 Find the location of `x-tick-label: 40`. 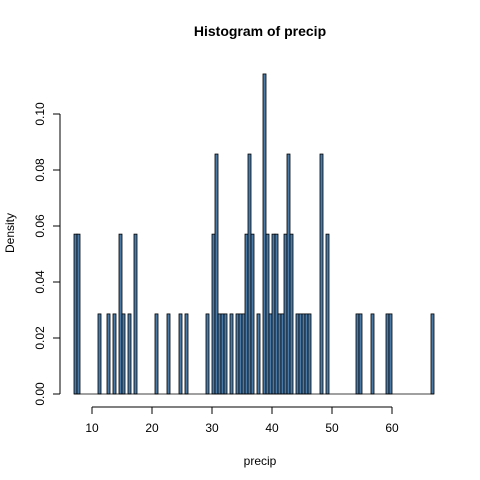

x-tick-label: 40 is located at coordinates (272, 428).